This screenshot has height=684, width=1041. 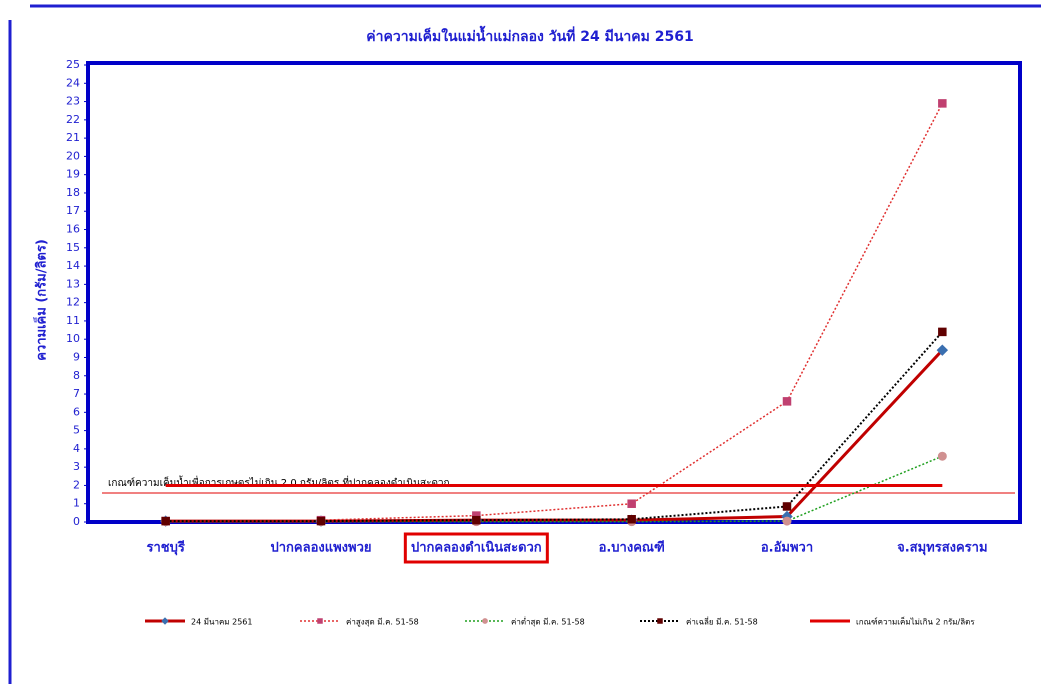 I want to click on legend-label: ค่าต่ำสุด มี.ค. 51-58, so click(x=548, y=621).